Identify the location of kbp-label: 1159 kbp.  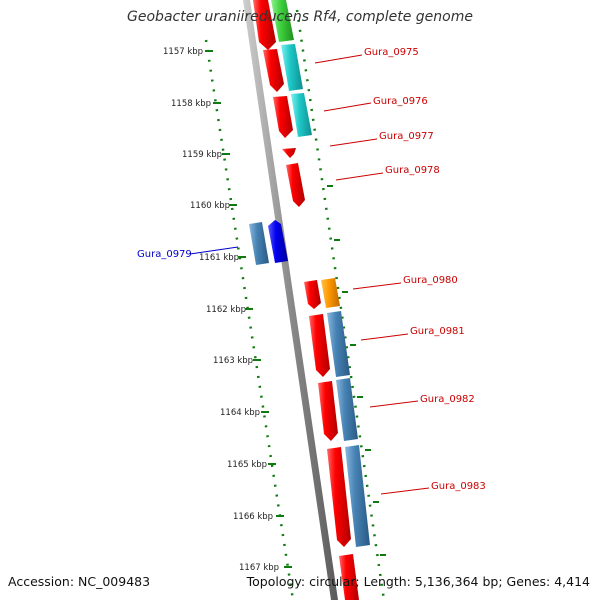
(202, 155).